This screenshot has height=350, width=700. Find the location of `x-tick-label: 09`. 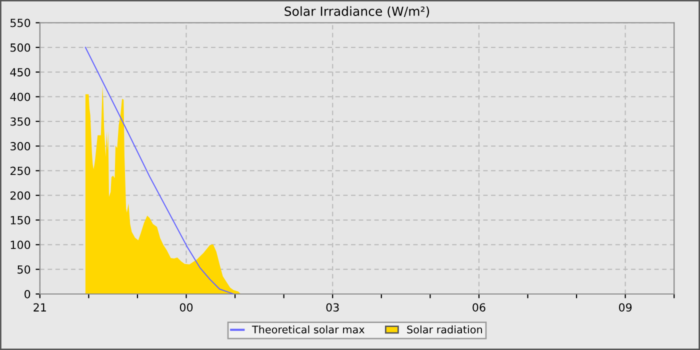

x-tick-label: 09 is located at coordinates (625, 307).